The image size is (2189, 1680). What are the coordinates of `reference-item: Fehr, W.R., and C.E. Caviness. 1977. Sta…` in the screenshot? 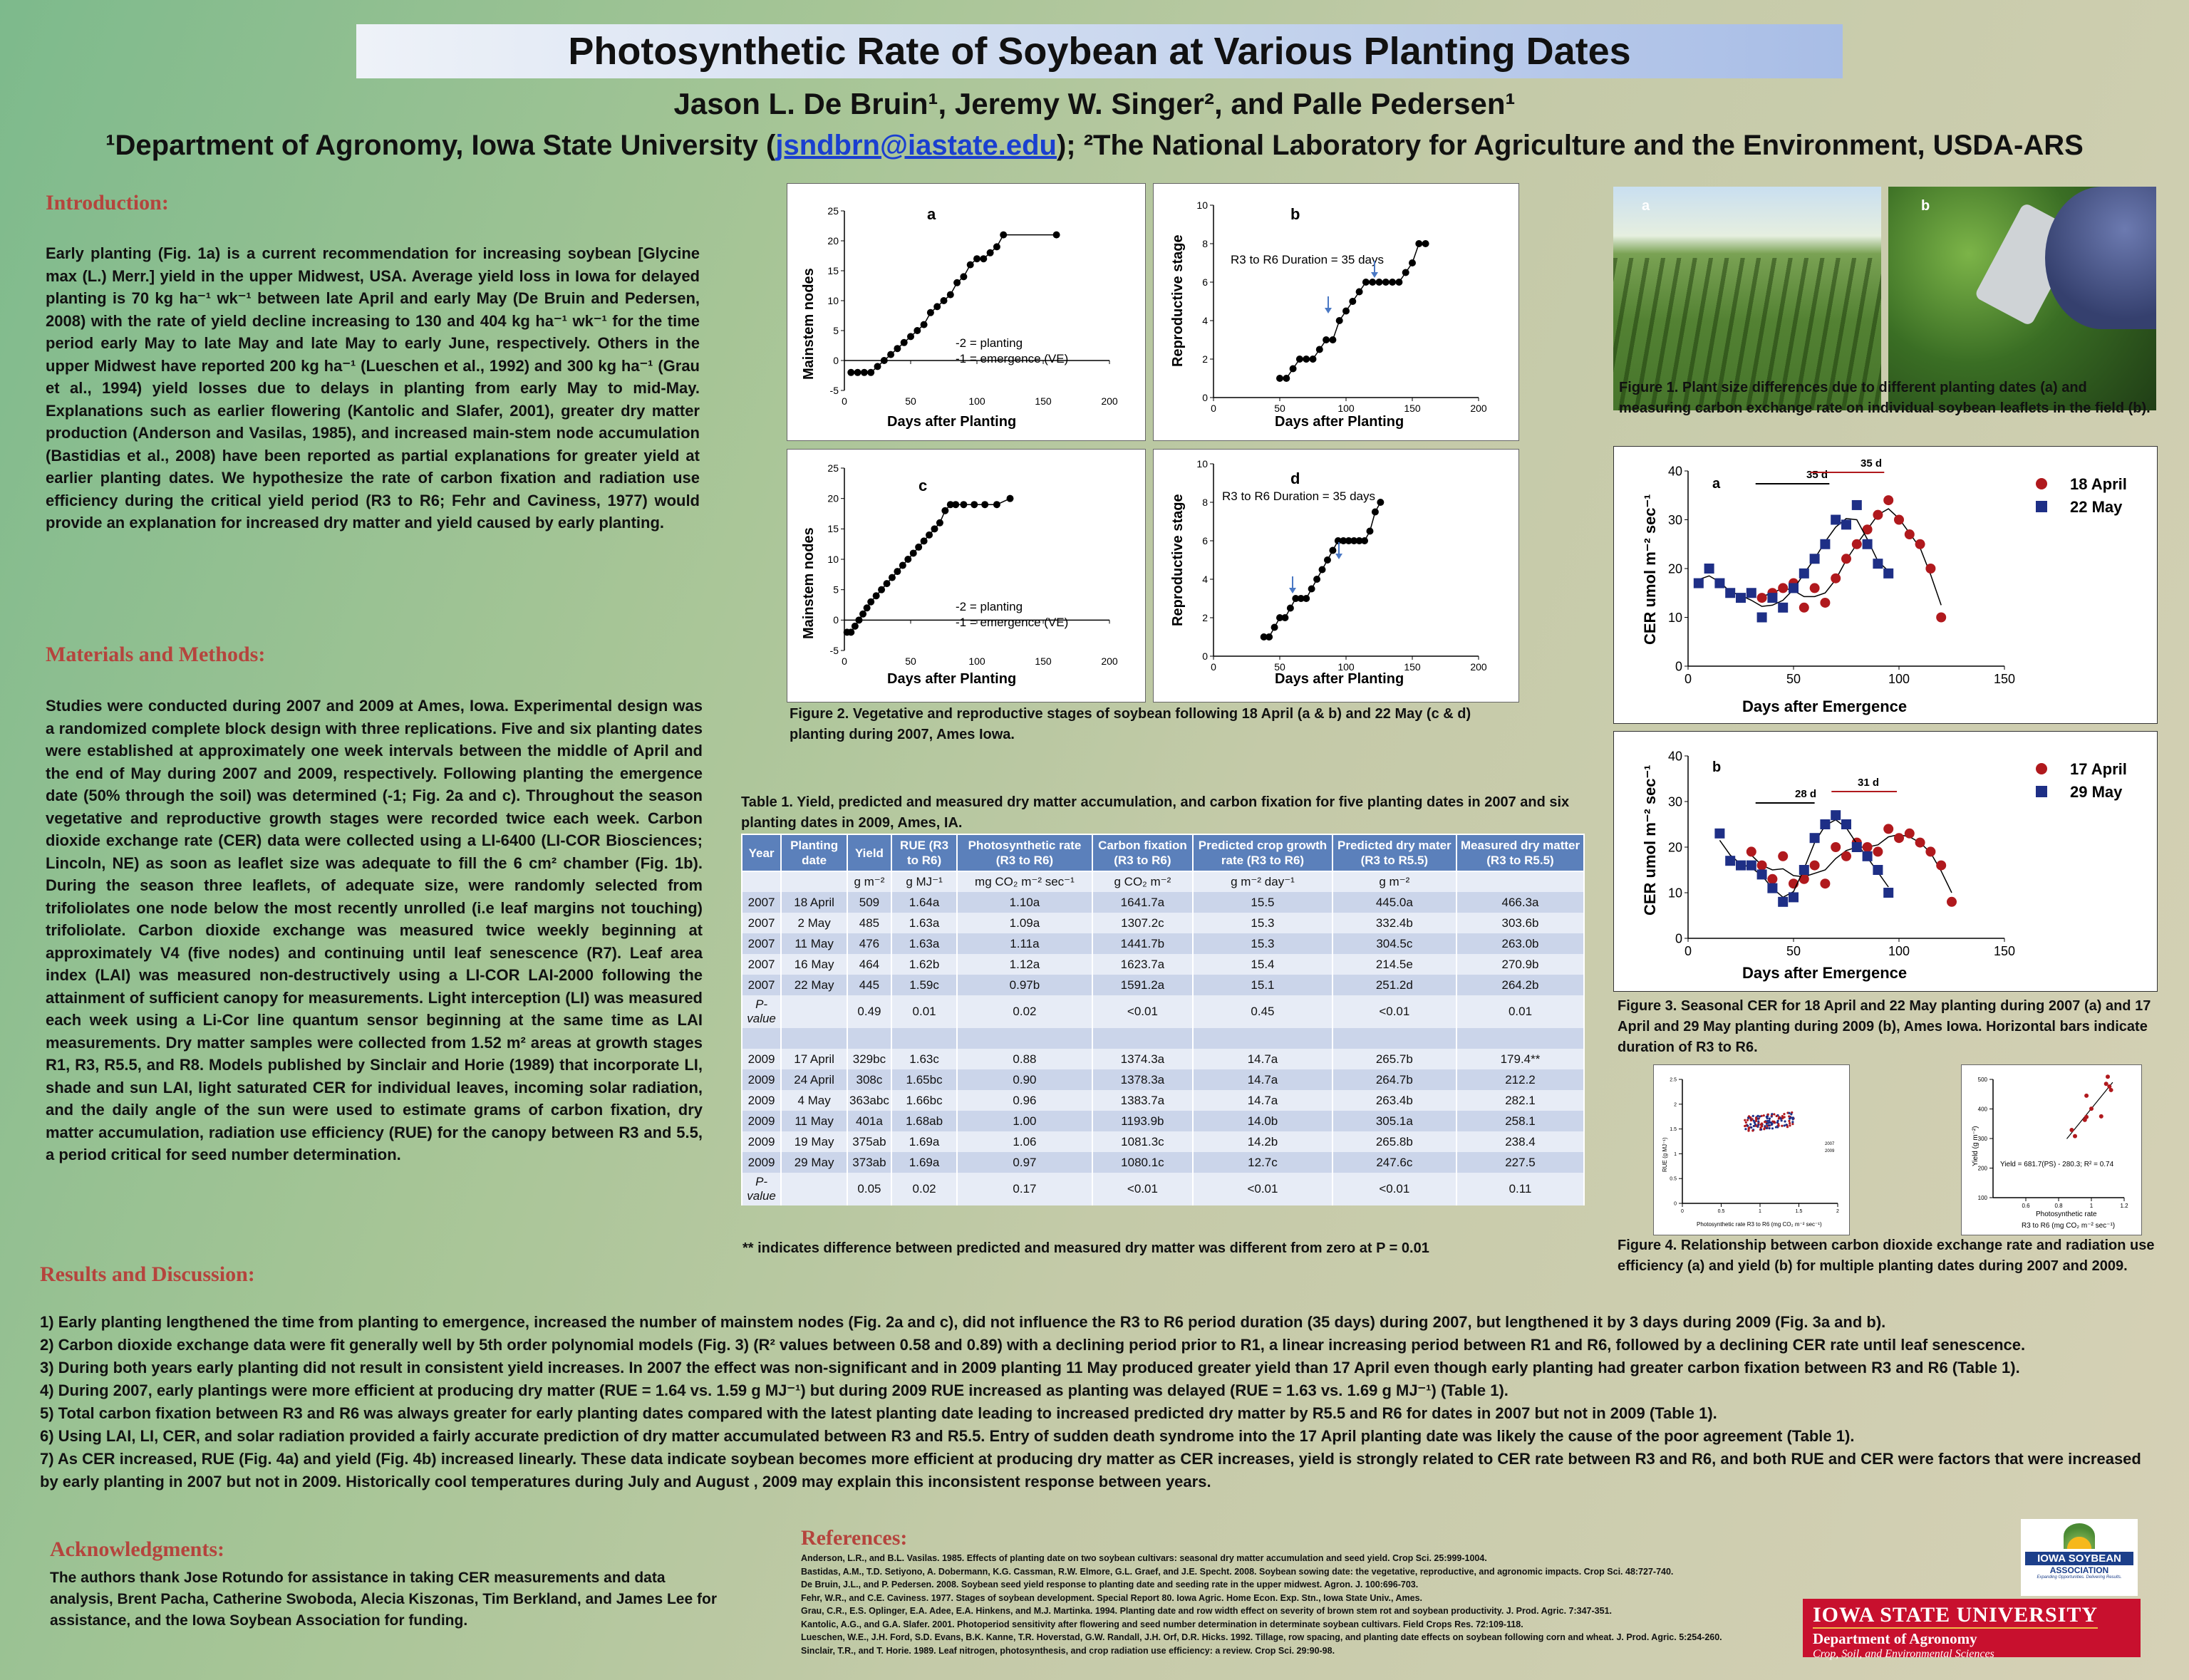 It's located at (1112, 1597).